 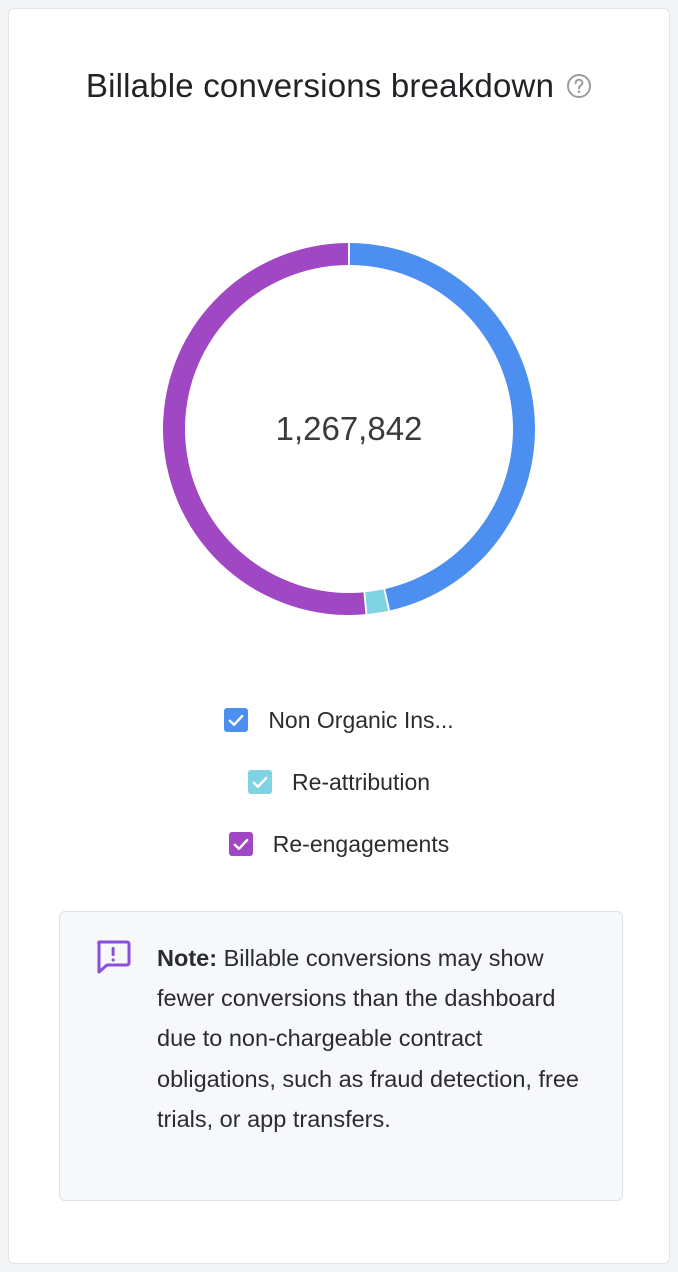 What do you see at coordinates (113, 957) in the screenshot?
I see `message-alert-icon` at bounding box center [113, 957].